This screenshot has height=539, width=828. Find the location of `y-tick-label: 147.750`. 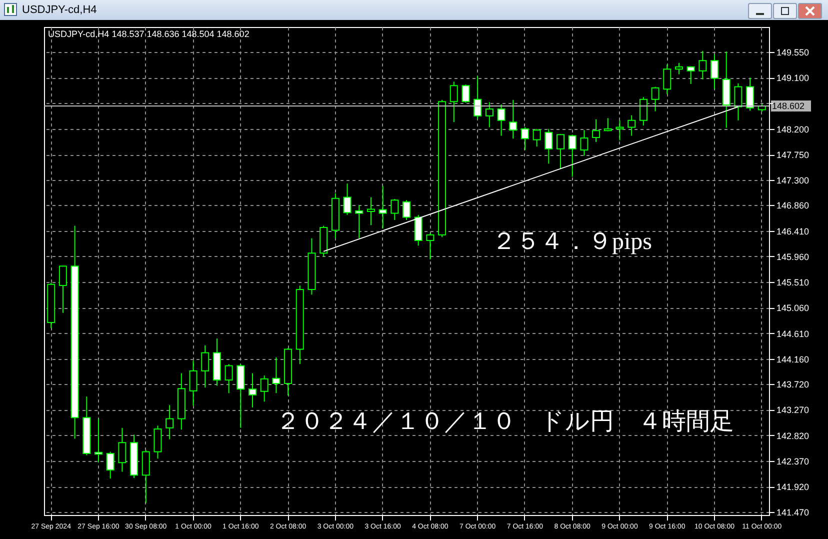

y-tick-label: 147.750 is located at coordinates (793, 155).